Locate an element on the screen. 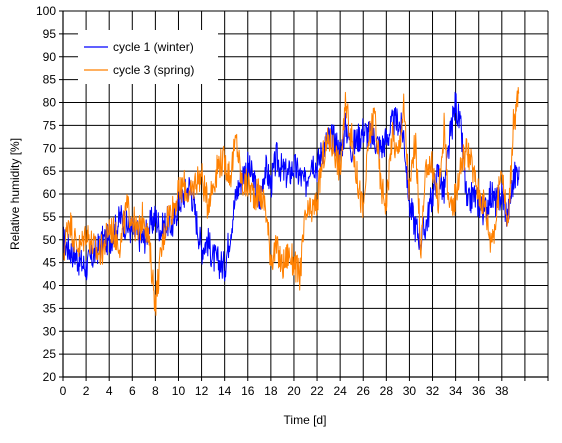  y-tick-label-30: 30 is located at coordinates (50, 331).